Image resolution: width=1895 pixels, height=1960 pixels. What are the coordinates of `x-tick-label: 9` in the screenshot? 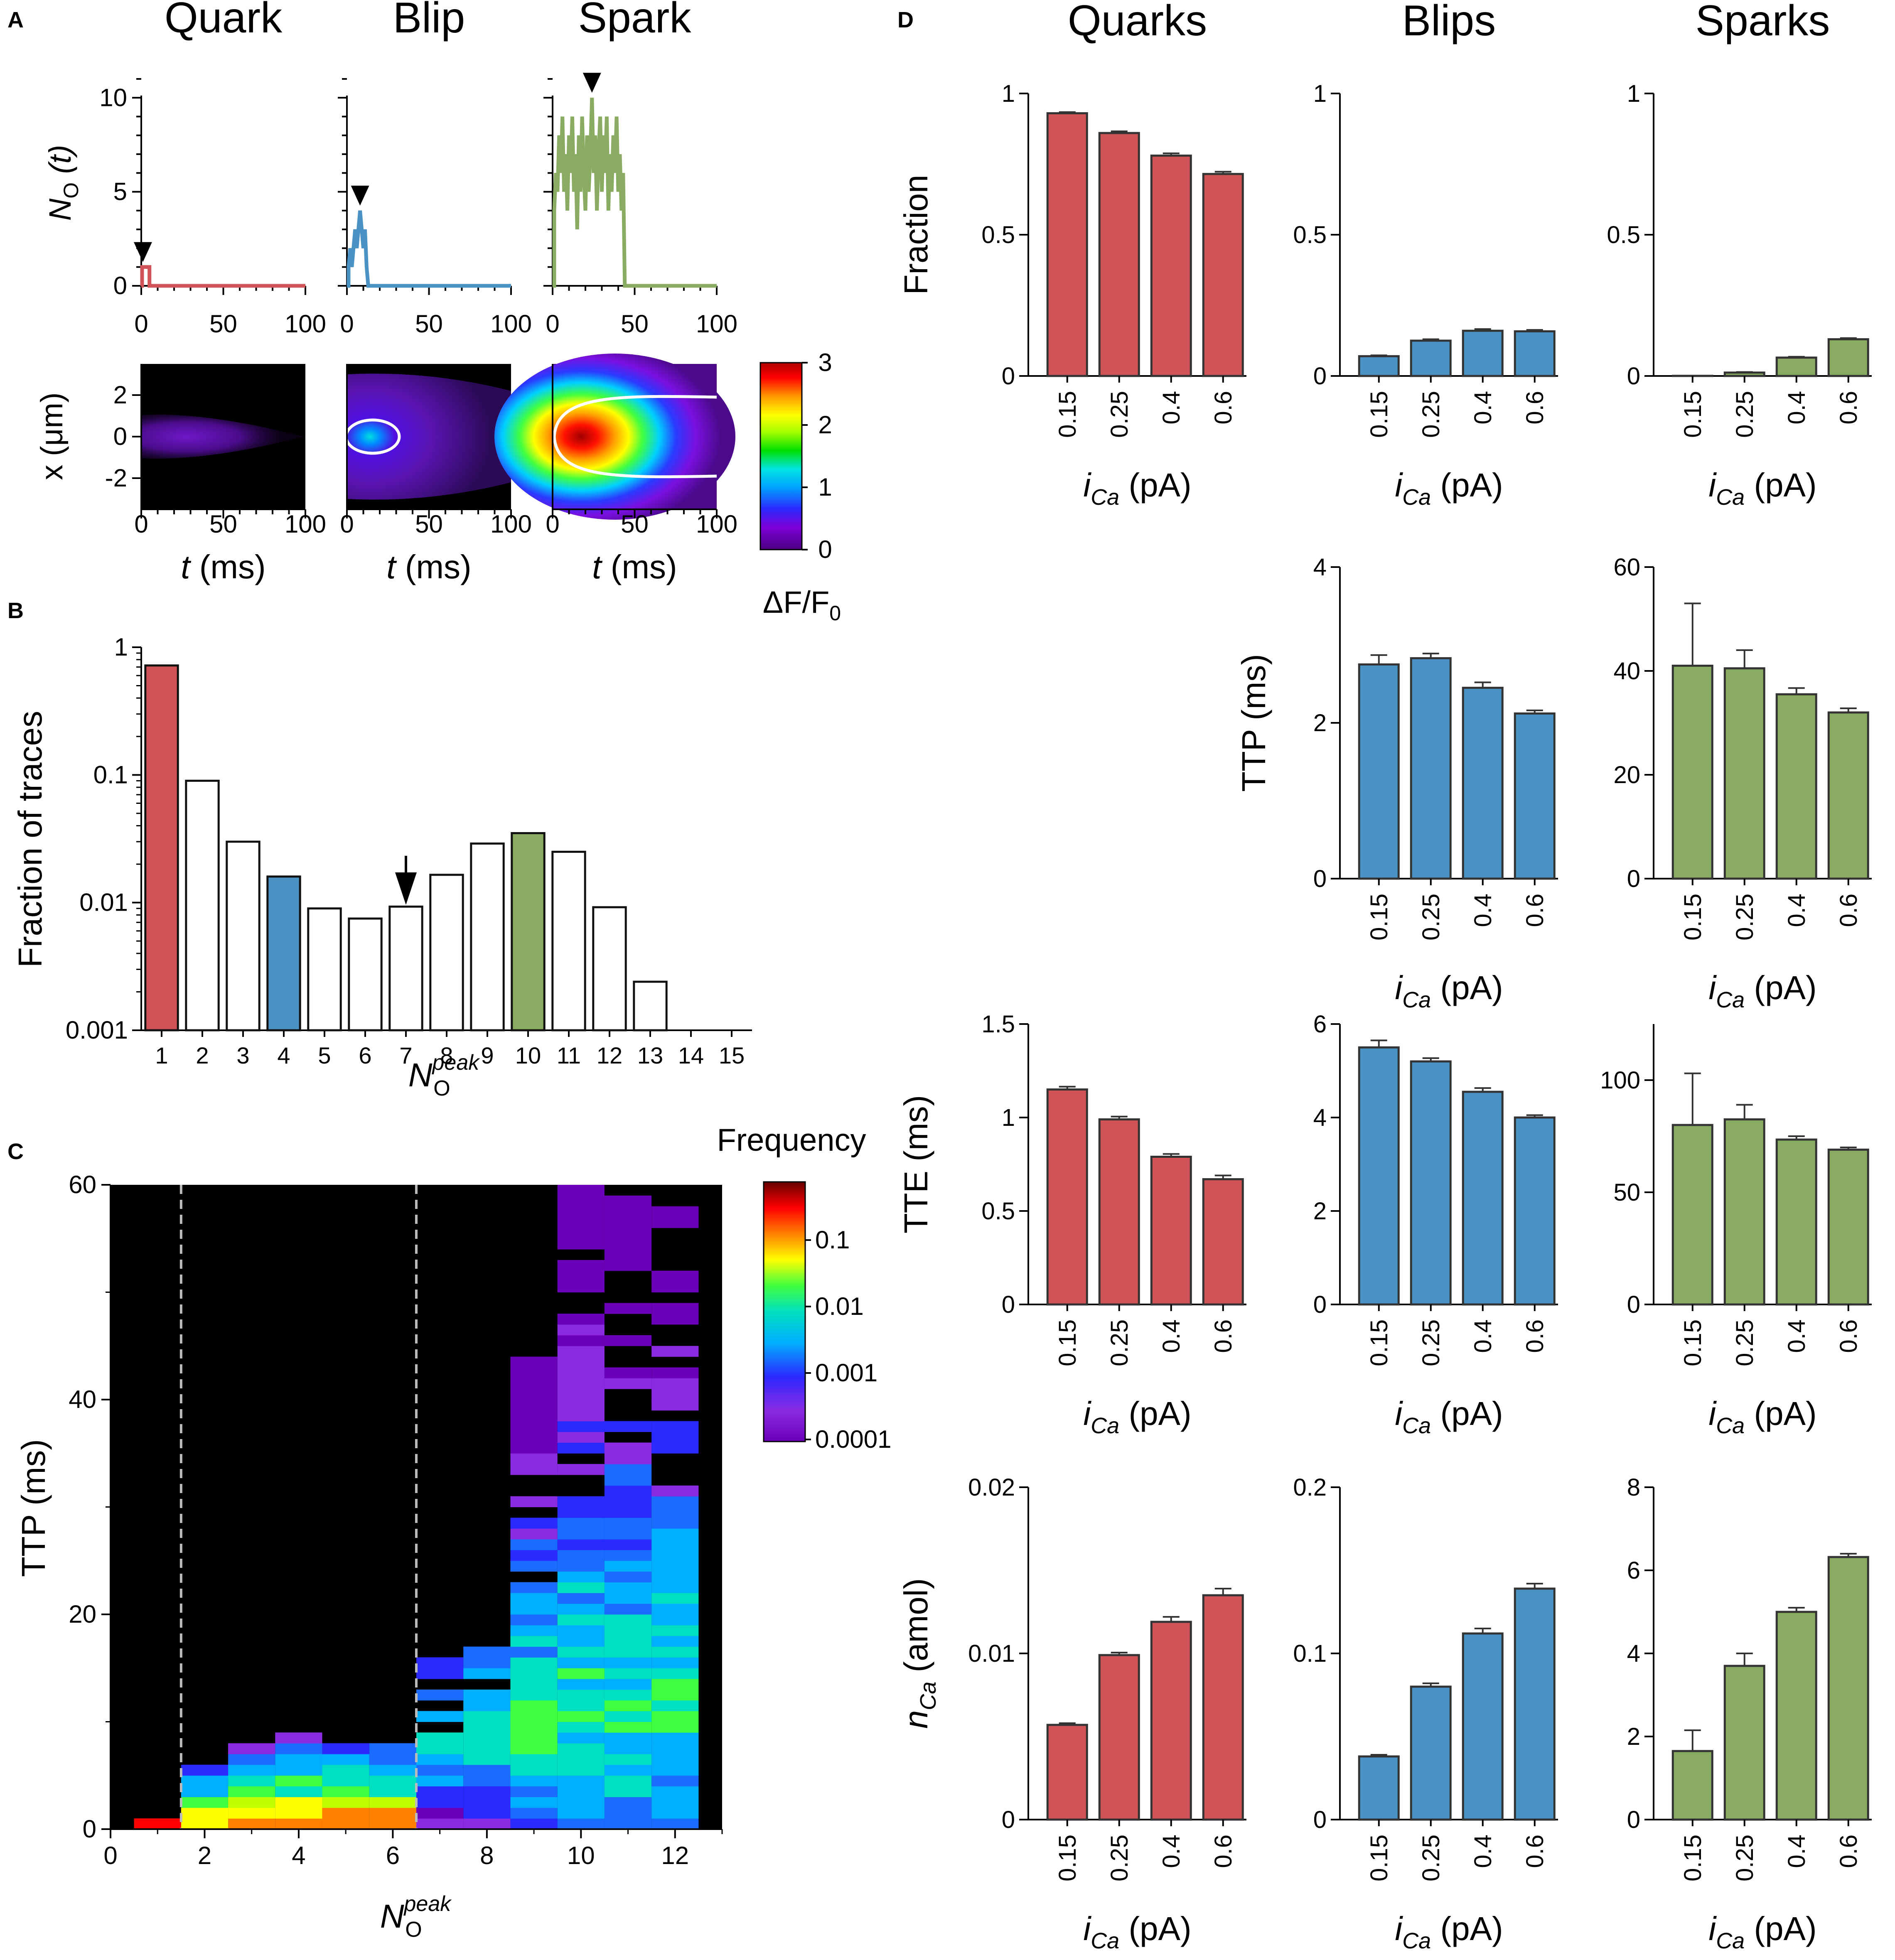 It's located at (487, 1055).